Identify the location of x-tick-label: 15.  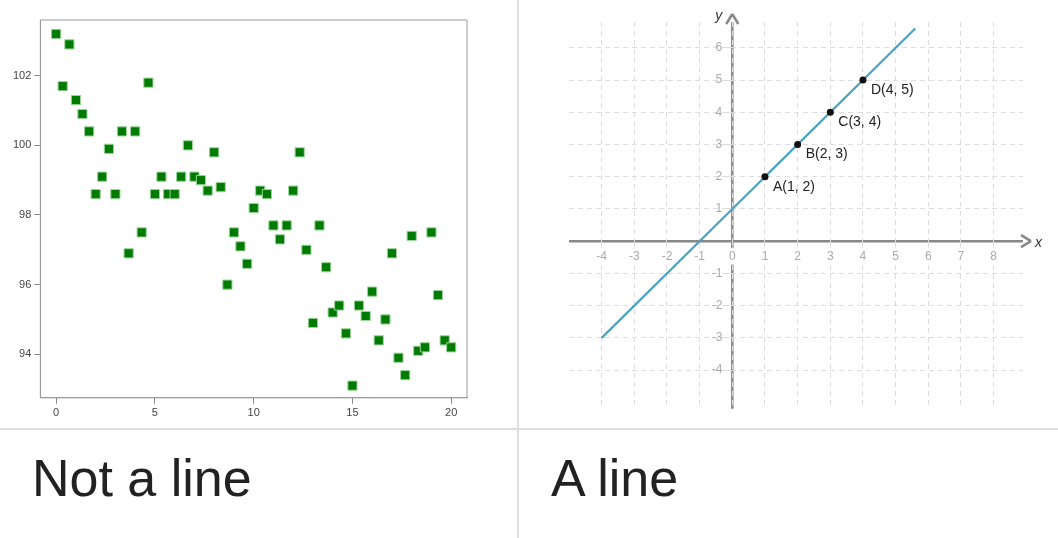
(352, 412).